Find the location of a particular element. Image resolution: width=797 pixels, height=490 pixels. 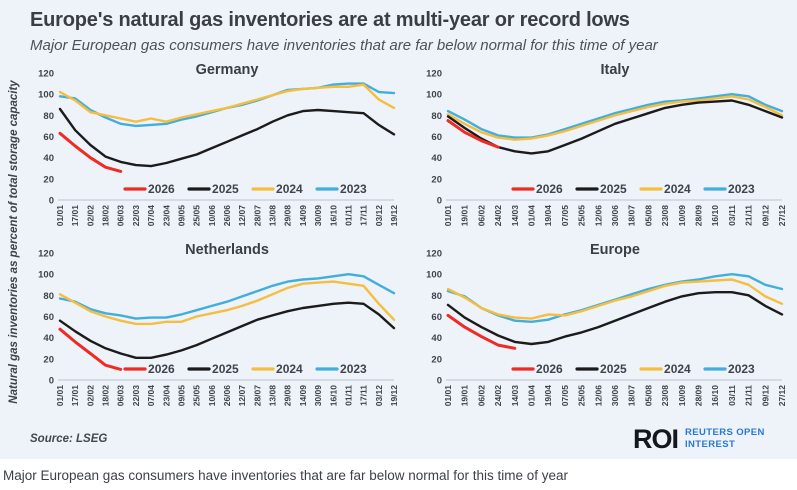

svg-text: 19/01 is located at coordinates (465, 216).